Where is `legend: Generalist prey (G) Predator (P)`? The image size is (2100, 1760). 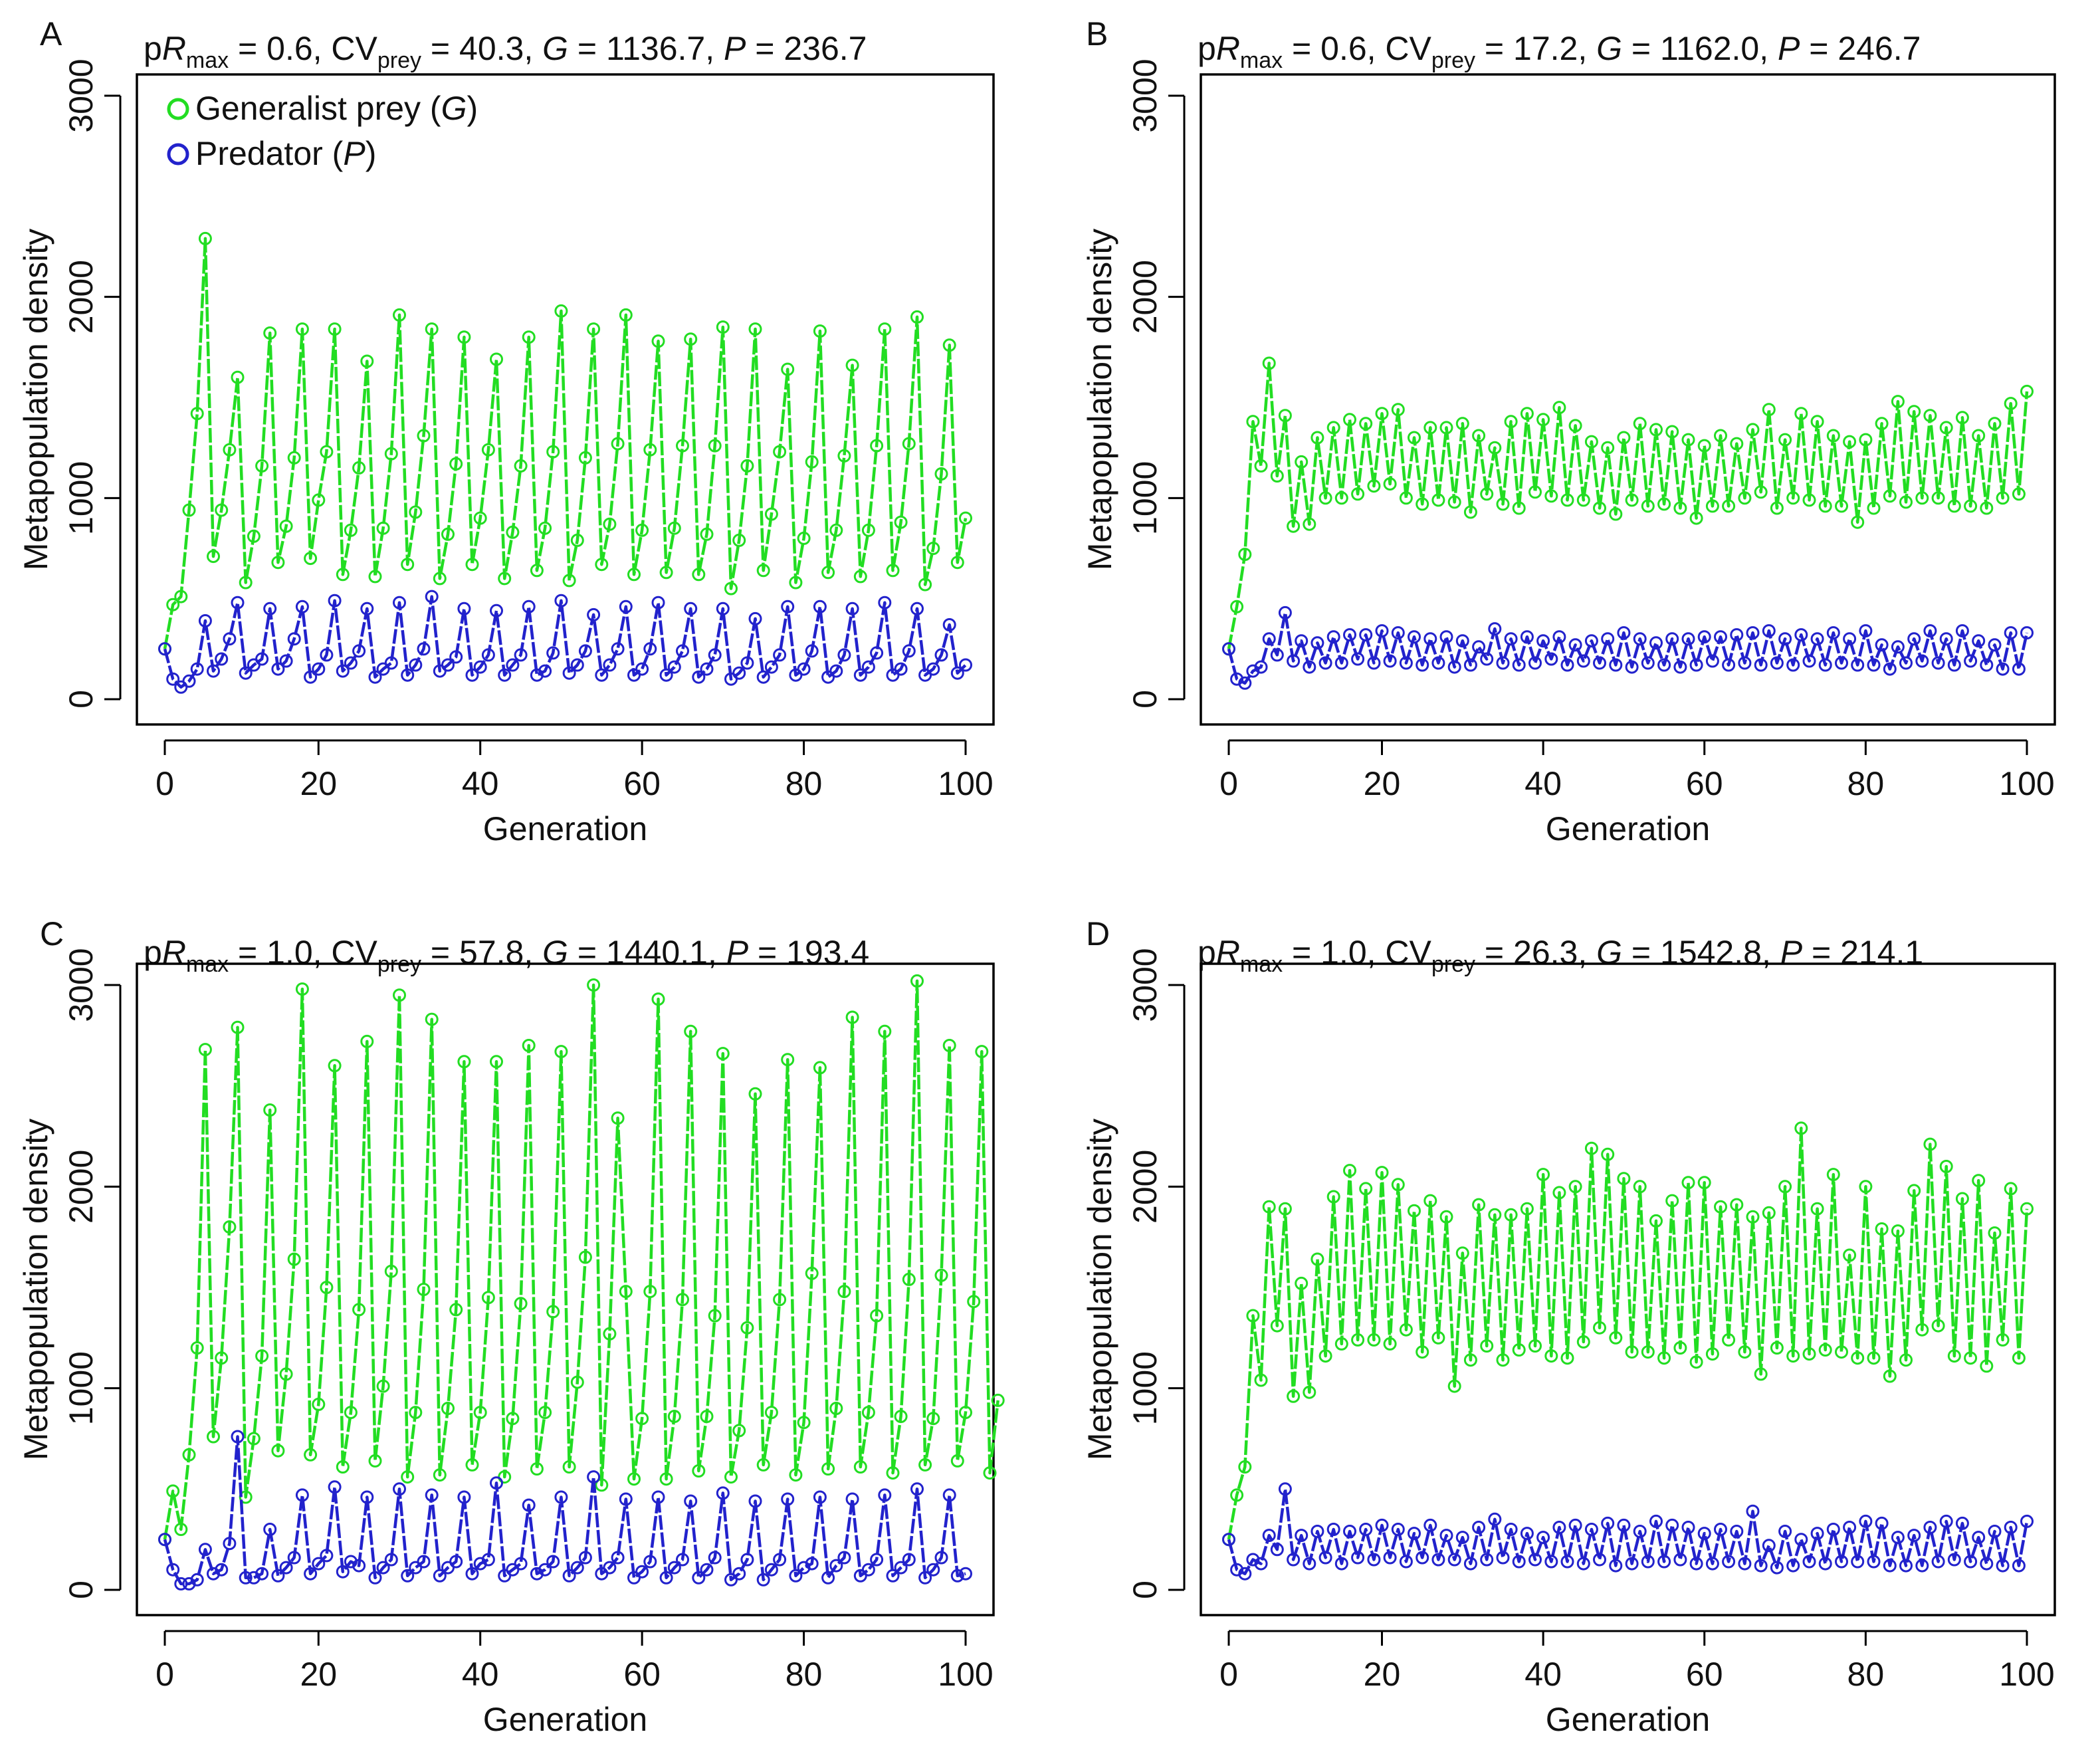 legend: Generalist prey (G) Predator (P) is located at coordinates (322, 131).